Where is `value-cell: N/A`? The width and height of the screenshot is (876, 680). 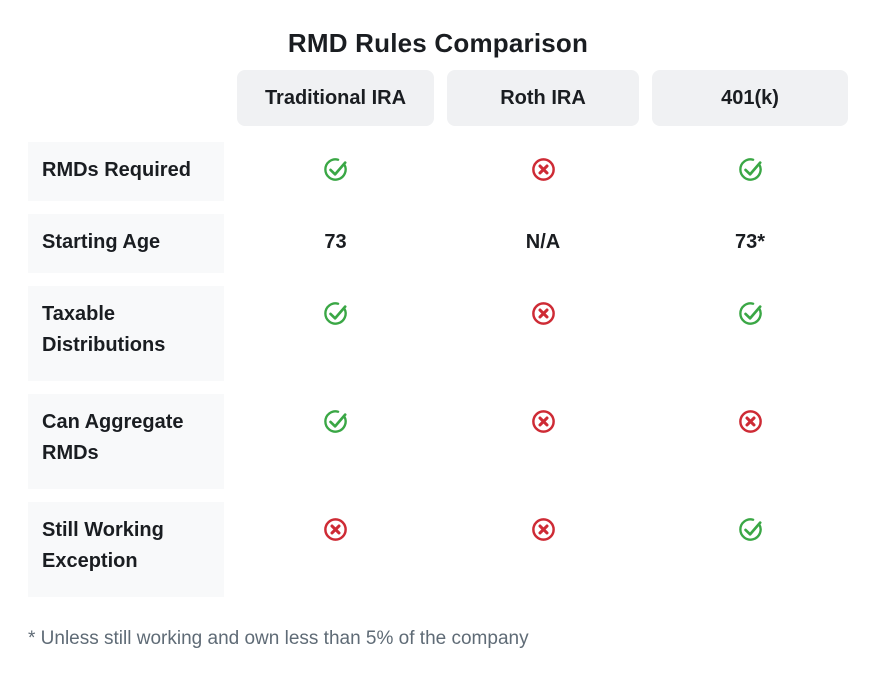 value-cell: N/A is located at coordinates (543, 242).